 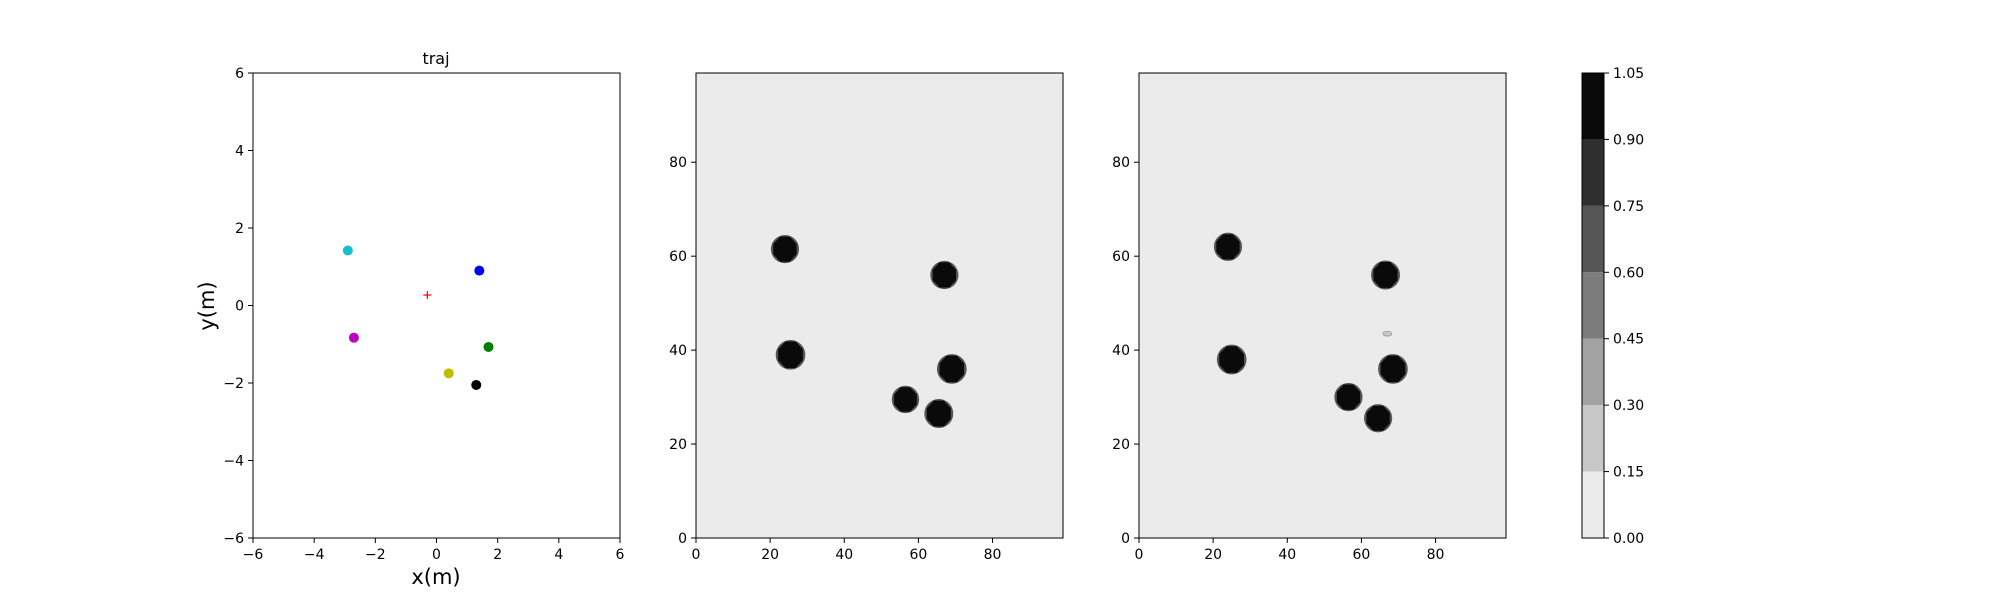 What do you see at coordinates (233, 462) in the screenshot?
I see `p0-ytick-label: −4` at bounding box center [233, 462].